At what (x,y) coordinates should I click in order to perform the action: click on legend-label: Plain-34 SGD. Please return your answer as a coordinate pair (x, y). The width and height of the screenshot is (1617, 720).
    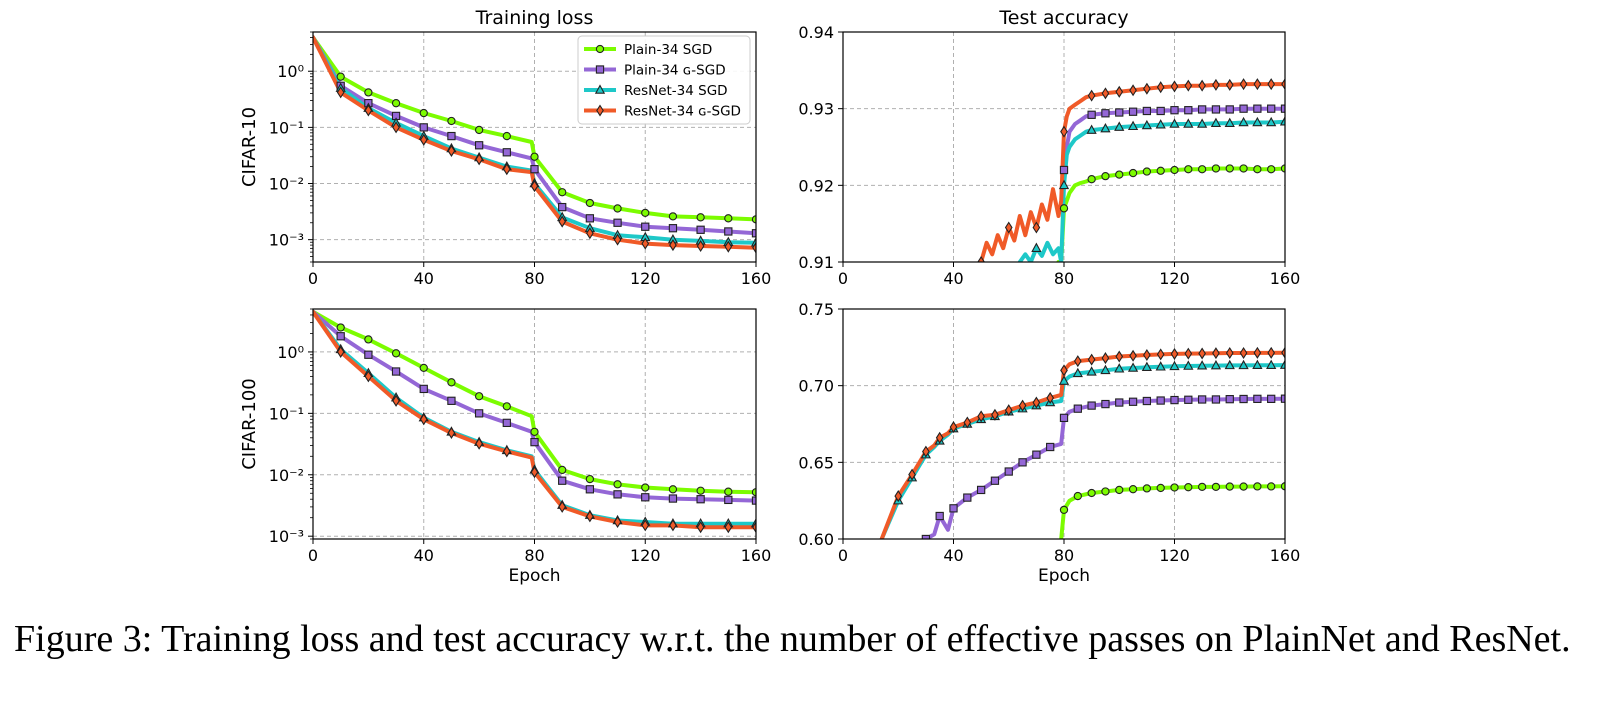
    Looking at the image, I should click on (668, 50).